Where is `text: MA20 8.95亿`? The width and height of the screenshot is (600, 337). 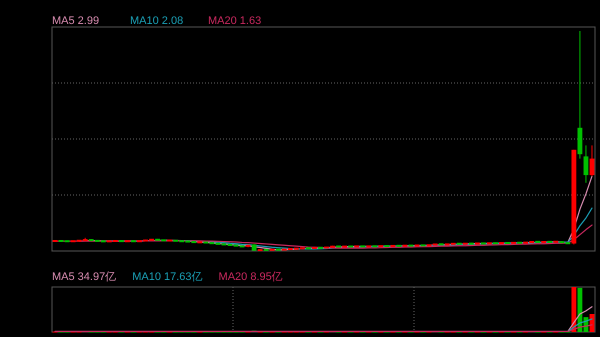
text: MA20 8.95亿 is located at coordinates (250, 277).